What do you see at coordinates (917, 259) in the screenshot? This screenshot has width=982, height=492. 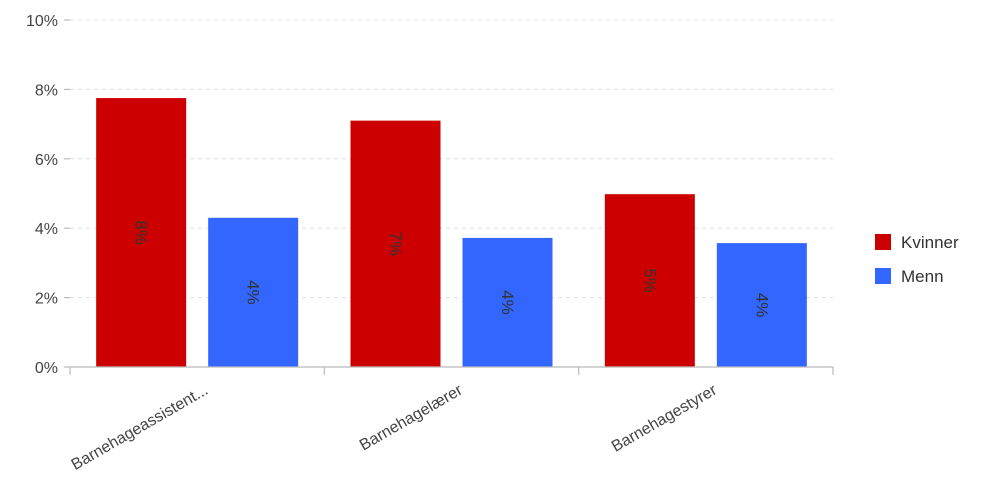 I see `legend: Kvinner Menn` at bounding box center [917, 259].